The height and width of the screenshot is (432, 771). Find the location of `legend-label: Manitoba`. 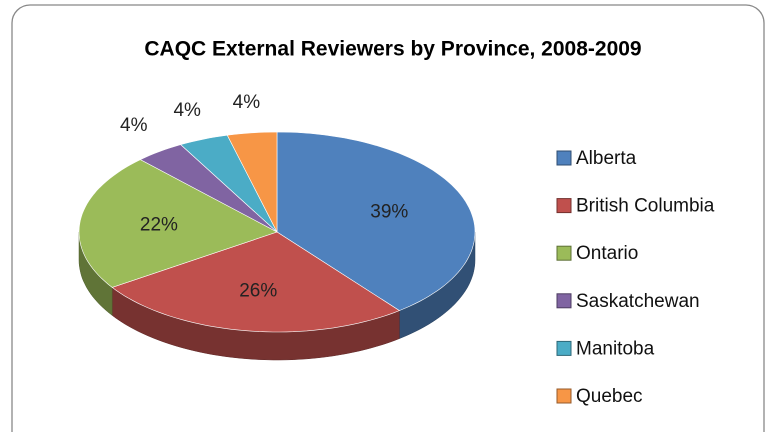

legend-label: Manitoba is located at coordinates (615, 348).